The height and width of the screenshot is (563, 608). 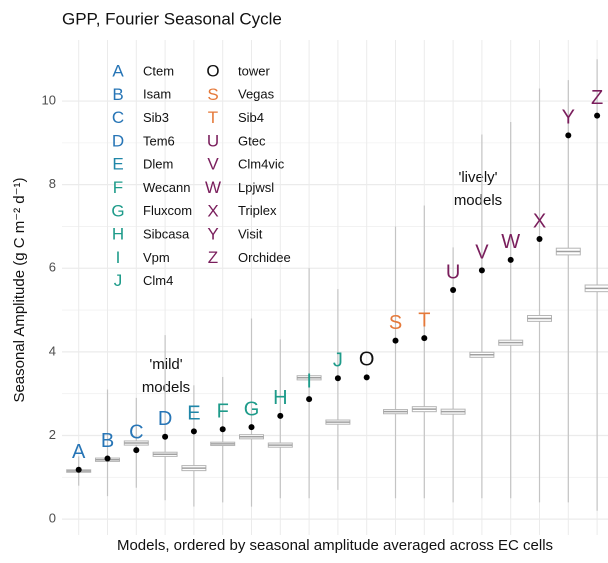 What do you see at coordinates (338, 361) in the screenshot?
I see `point-letter: J` at bounding box center [338, 361].